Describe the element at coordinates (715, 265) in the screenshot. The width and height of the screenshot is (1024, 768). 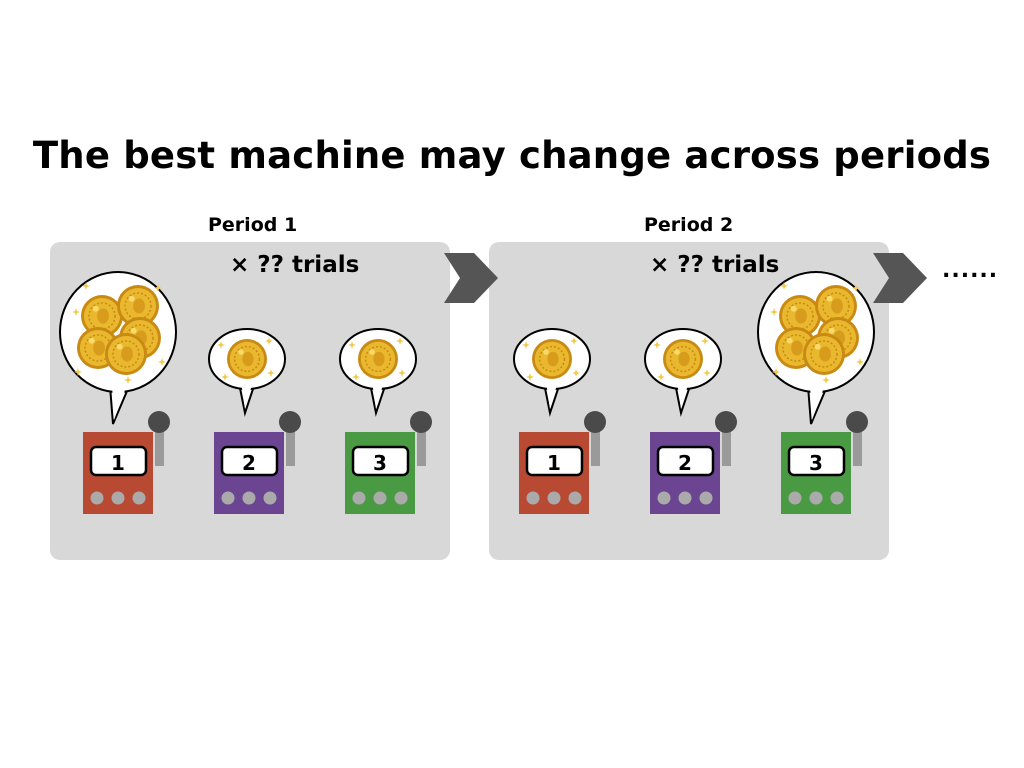
I see `period-2-trials: × ?? trials` at that location.